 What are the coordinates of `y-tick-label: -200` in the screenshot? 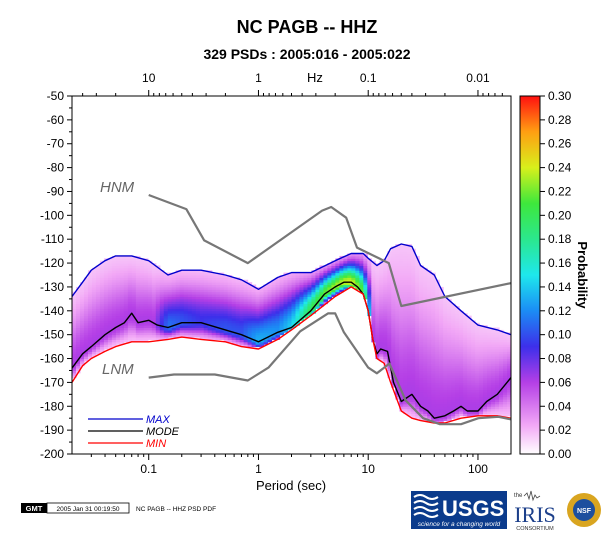 It's located at (52, 454).